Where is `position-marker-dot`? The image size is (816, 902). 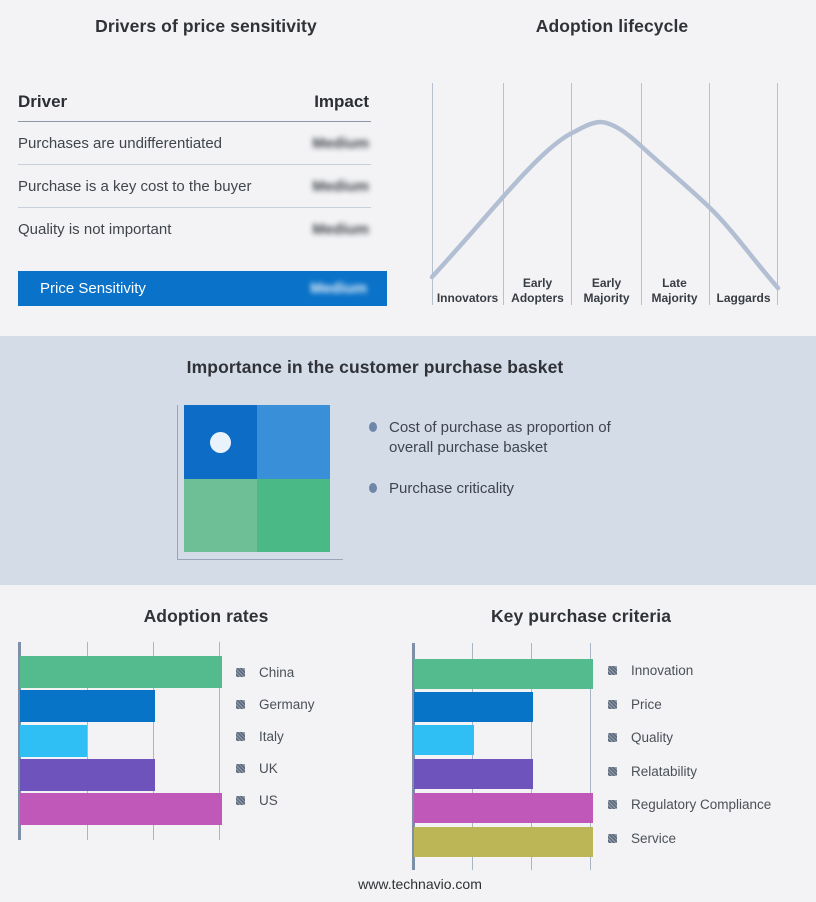
position-marker-dot is located at coordinates (220, 442).